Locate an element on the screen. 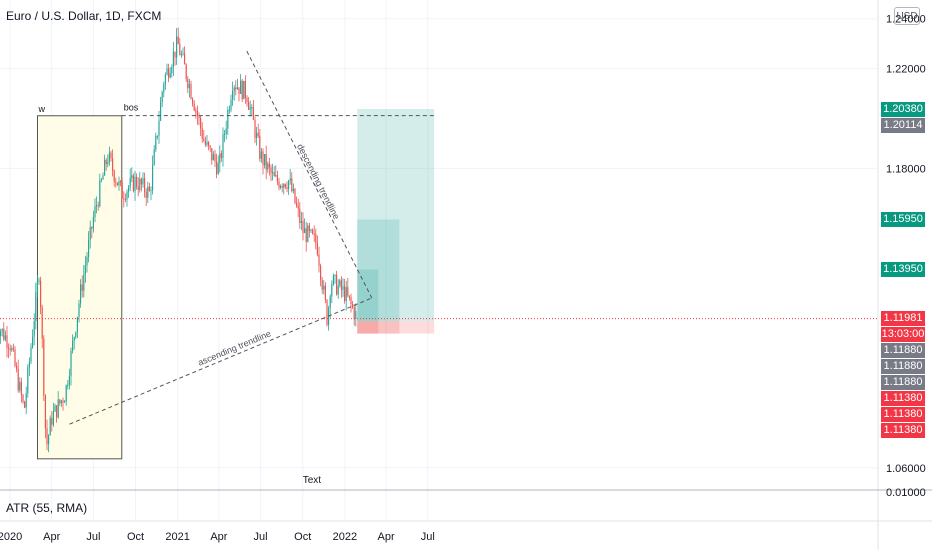 The height and width of the screenshot is (550, 932). y-tick-label: 1.22000 is located at coordinates (906, 70).